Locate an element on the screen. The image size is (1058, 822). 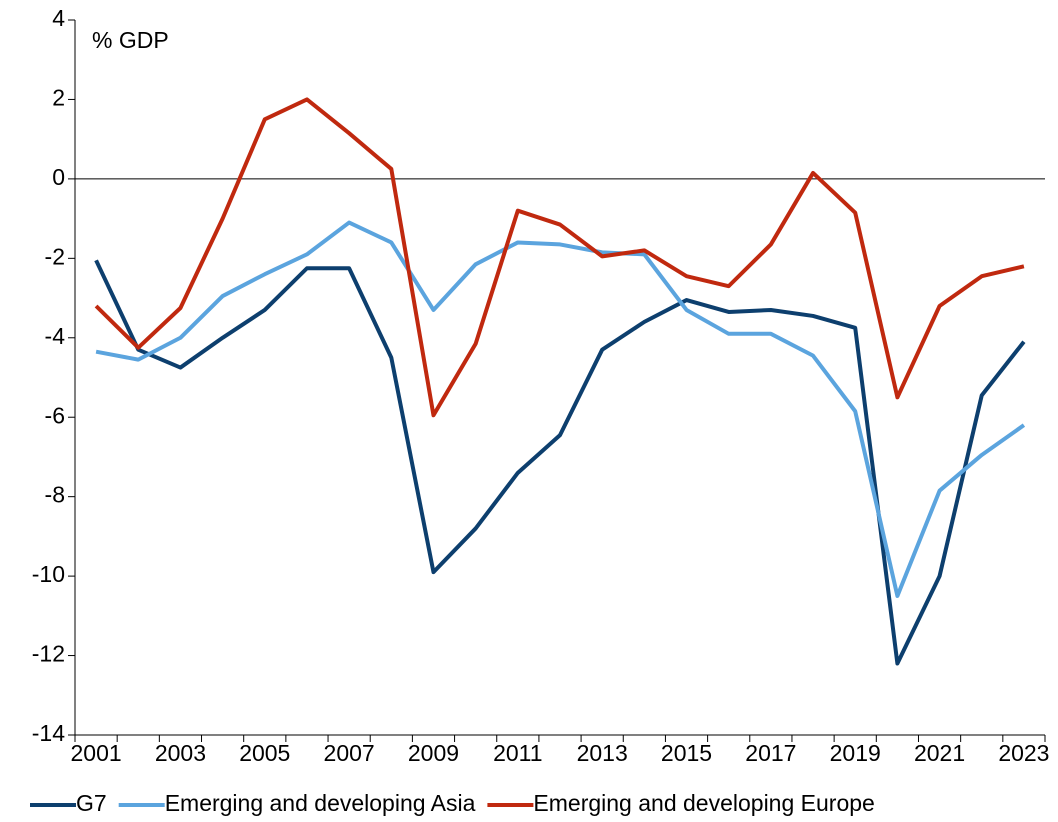
x-tick-label: 2017 is located at coordinates (770, 753).